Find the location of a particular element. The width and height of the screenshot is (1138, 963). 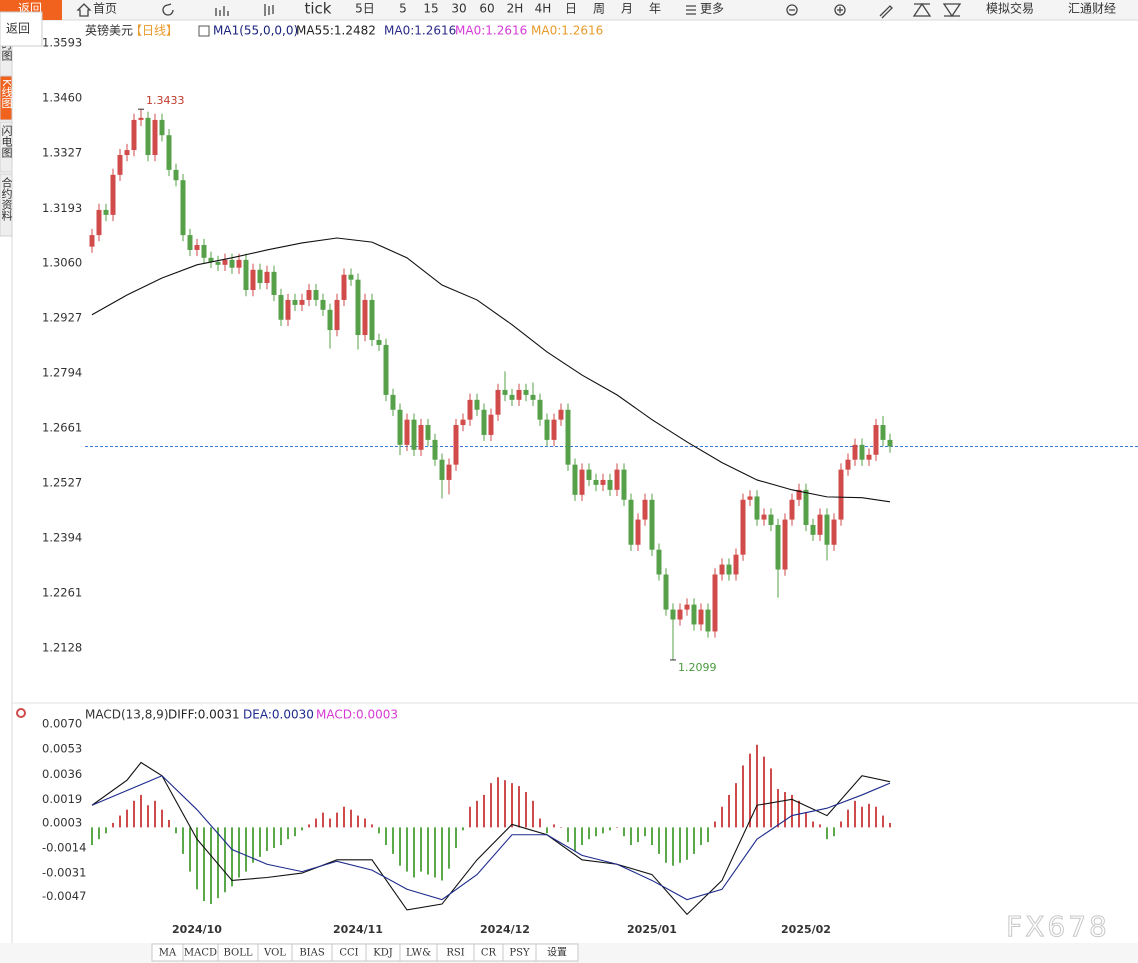

toolbar-item: 60 is located at coordinates (486, 9).